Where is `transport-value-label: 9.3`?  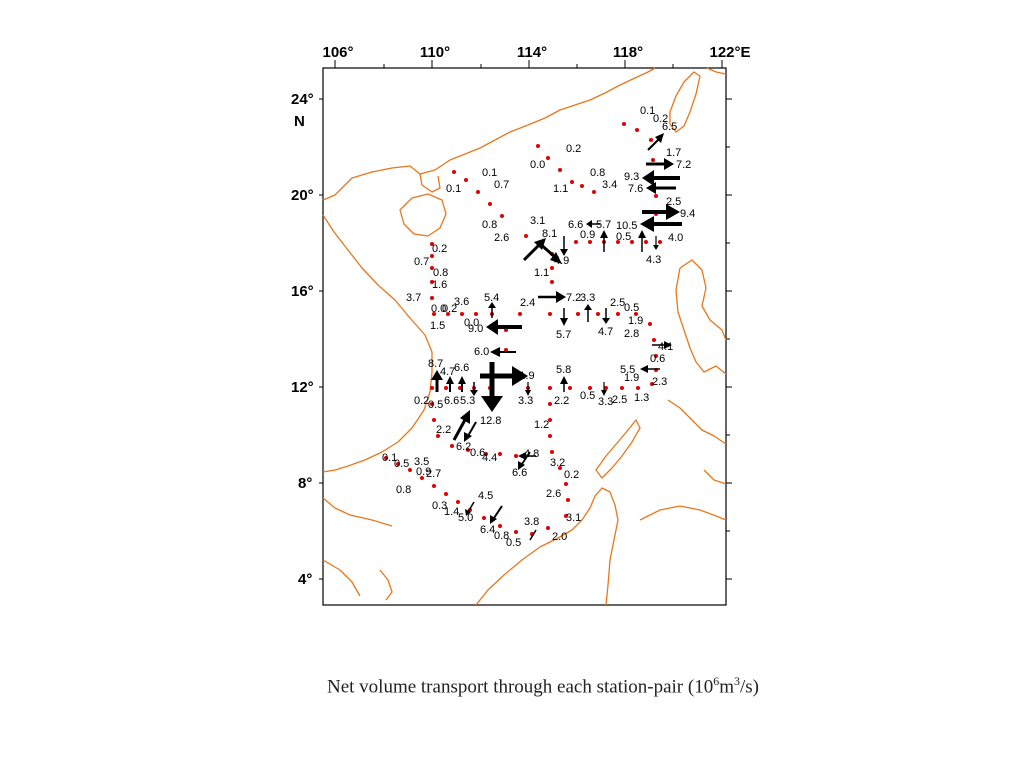 transport-value-label: 9.3 is located at coordinates (631, 177).